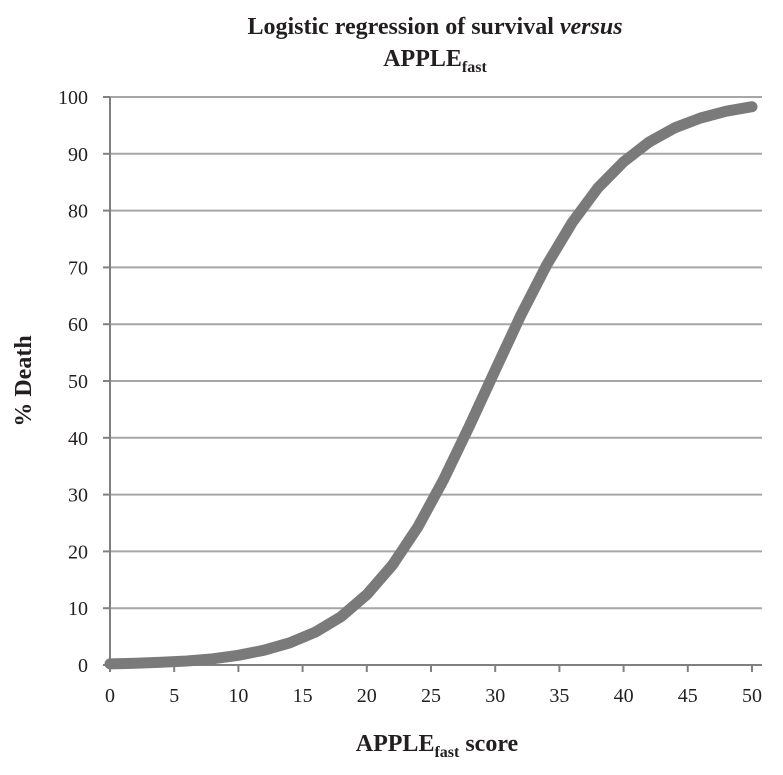  What do you see at coordinates (78, 268) in the screenshot?
I see `y-tick-label: 70` at bounding box center [78, 268].